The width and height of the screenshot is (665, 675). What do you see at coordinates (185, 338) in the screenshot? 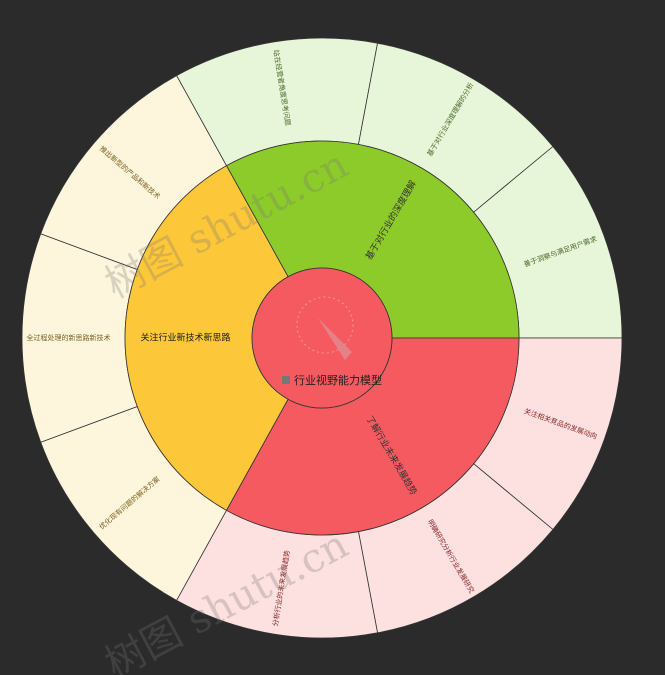
I see `branch-label: 关注行业新技术新思路` at bounding box center [185, 338].